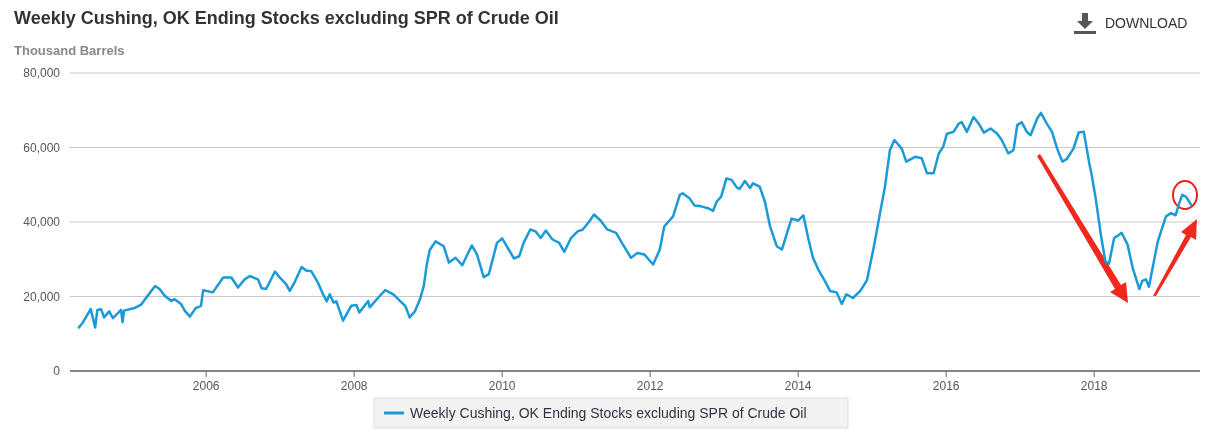 The height and width of the screenshot is (434, 1223). What do you see at coordinates (608, 412) in the screenshot?
I see `legend-label: Weekly Cushing, OK Ending Stocks excluding SPR of Crude Oil` at bounding box center [608, 412].